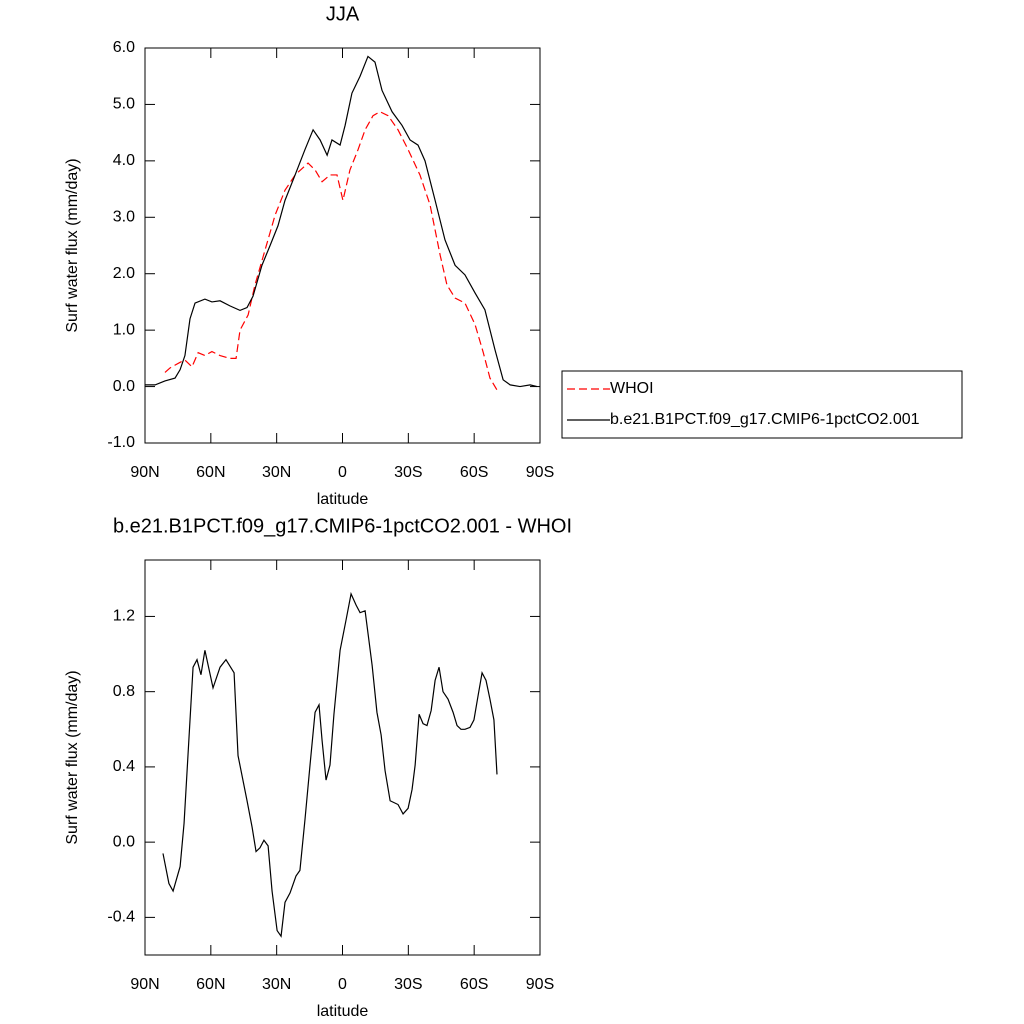 This screenshot has width=1024, height=1024. Describe the element at coordinates (124, 47) in the screenshot. I see `y-tick-label: 6.0` at that location.